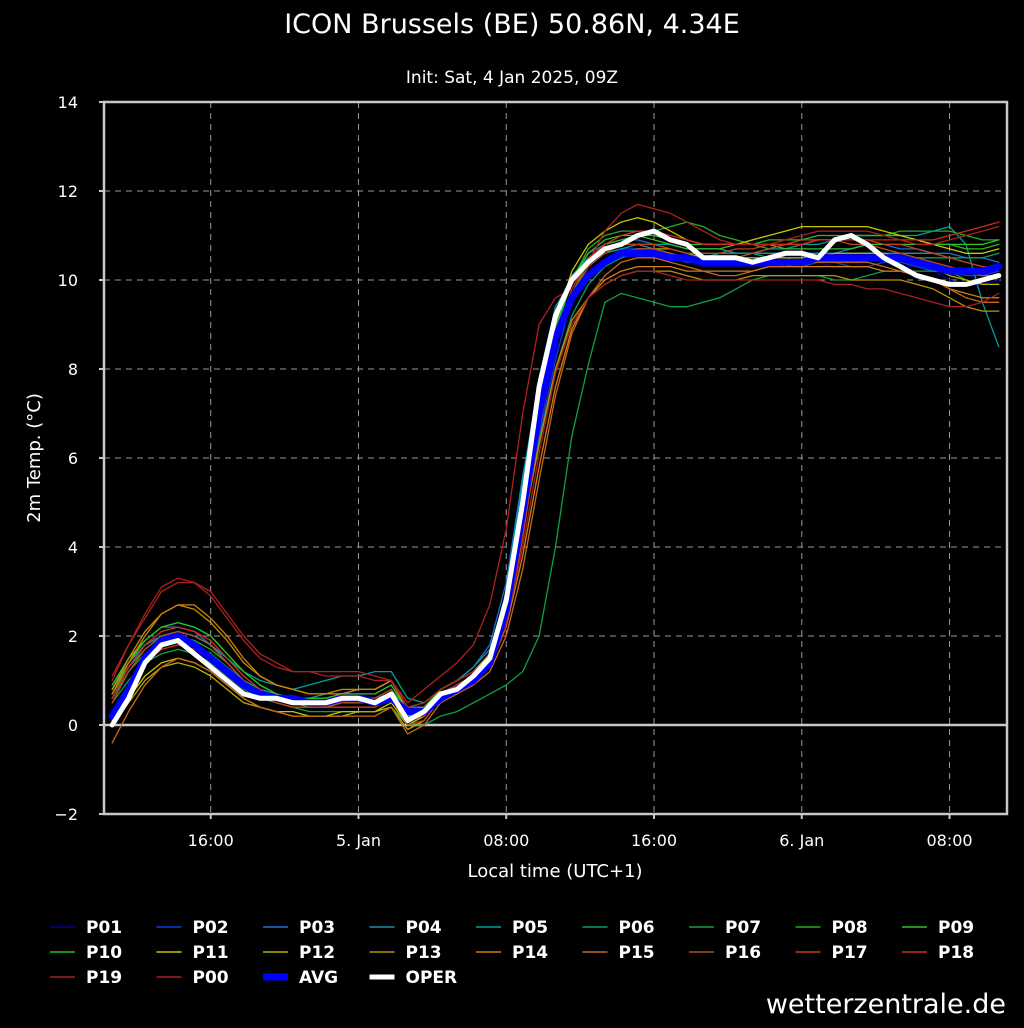 This screenshot has height=1028, width=1024. I want to click on y-axis-label: 2m Temp. (°C), so click(34, 458).